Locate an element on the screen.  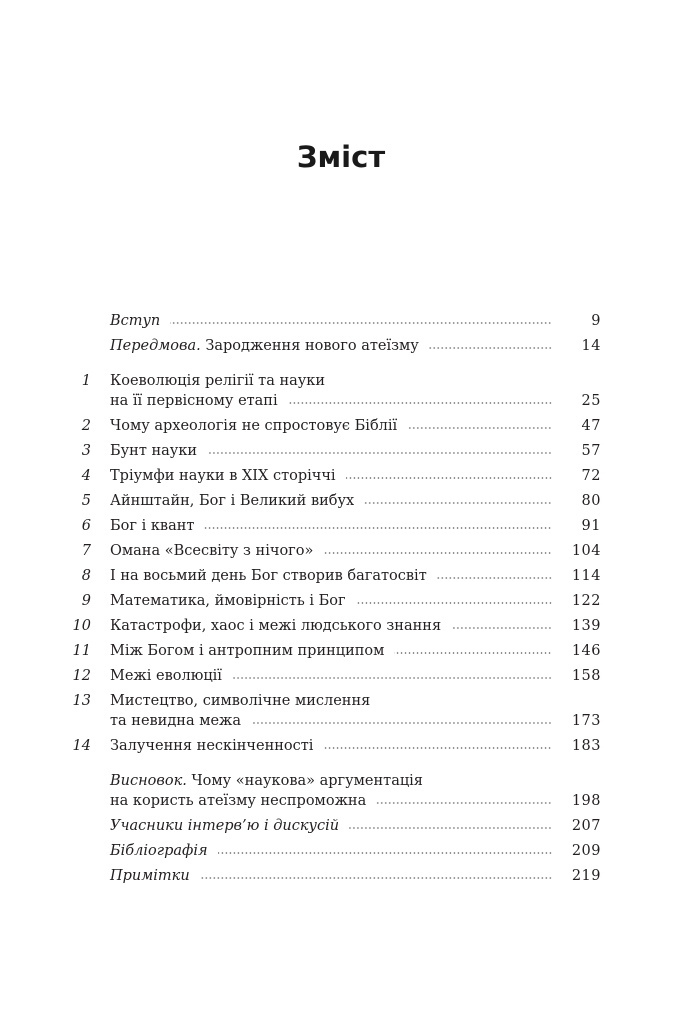
entry-last-line: Передмова. Зародження нового атеїзму is located at coordinates (331, 346).